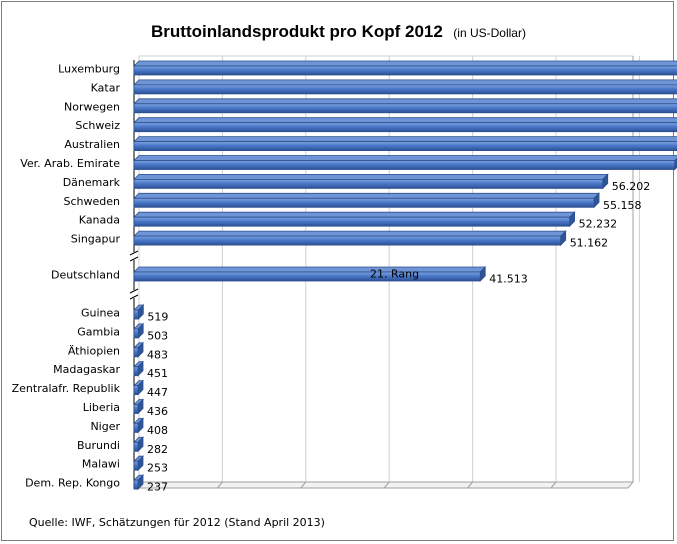 The image size is (677, 544). What do you see at coordinates (157, 430) in the screenshot?
I see `value-label: 408` at bounding box center [157, 430].